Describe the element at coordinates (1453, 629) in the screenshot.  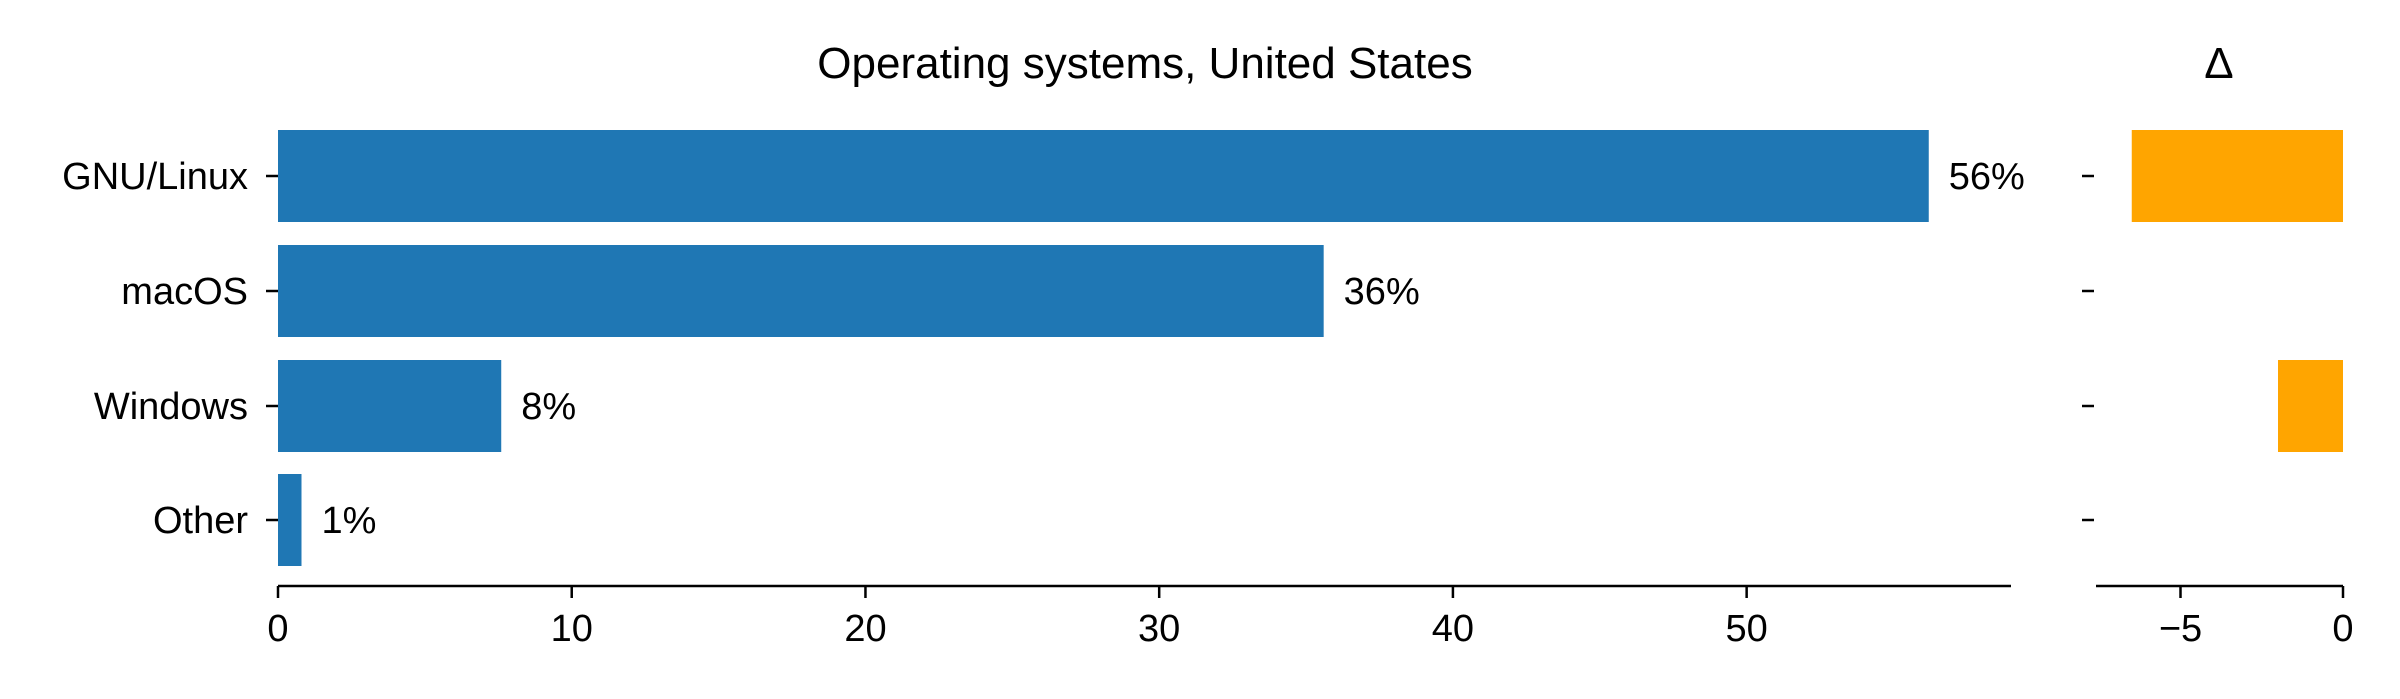
I see `x-tick-label: 40` at that location.